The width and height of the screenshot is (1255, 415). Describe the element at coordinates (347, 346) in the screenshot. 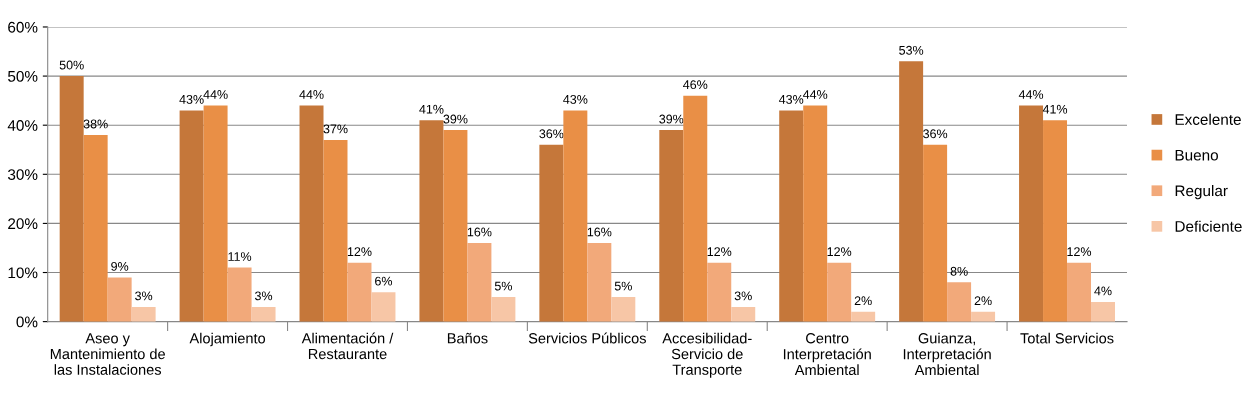

I see `x-tick-label: Alimentación / Restaurante` at that location.